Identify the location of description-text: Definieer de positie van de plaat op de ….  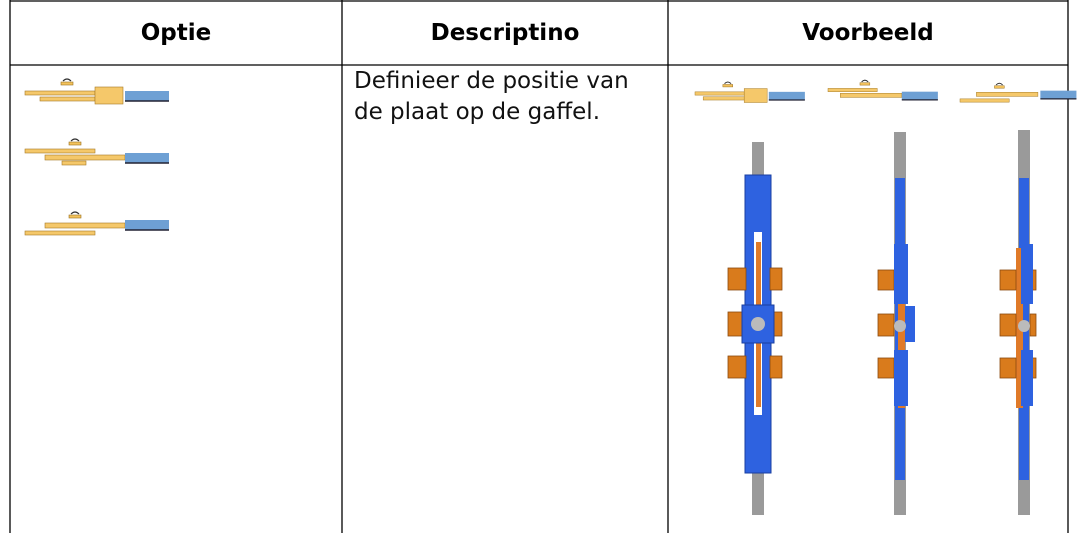
(491, 96).